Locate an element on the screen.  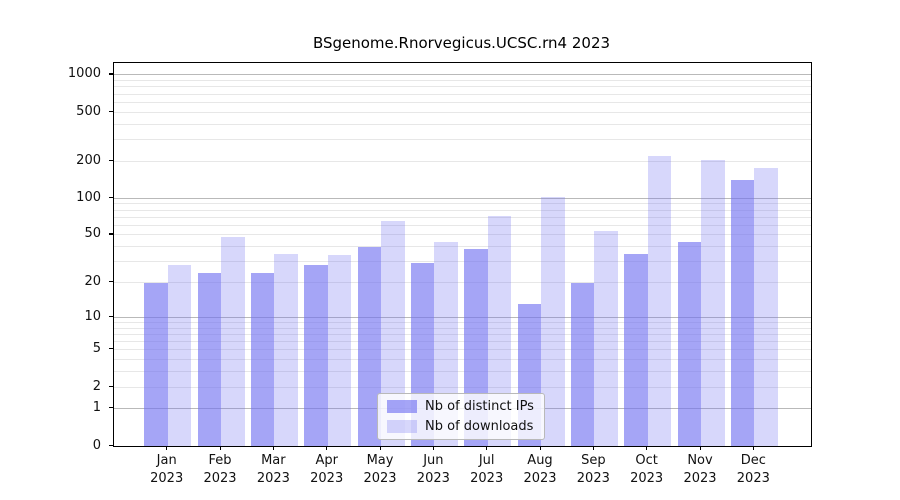
bar-downloads-apr is located at coordinates (339, 350).